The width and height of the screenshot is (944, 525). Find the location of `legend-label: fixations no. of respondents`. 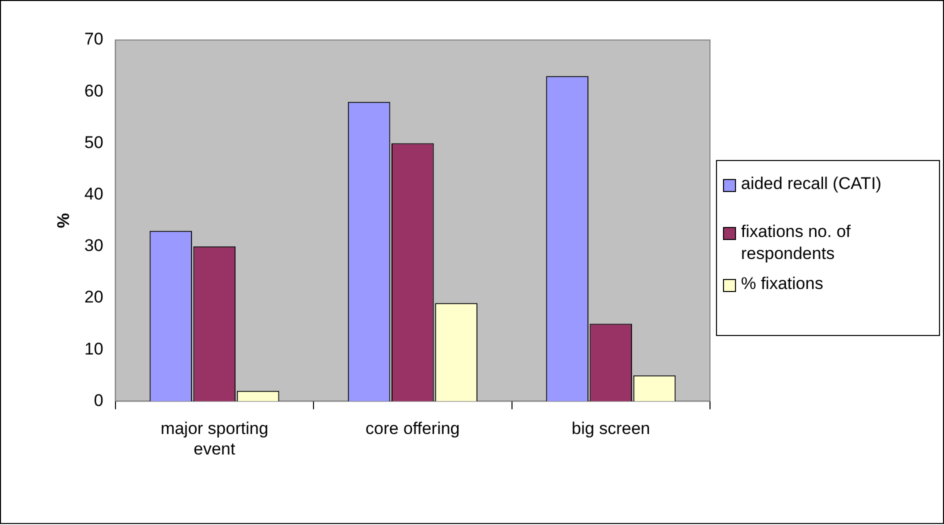

legend-label: fixations no. of respondents is located at coordinates (796, 243).